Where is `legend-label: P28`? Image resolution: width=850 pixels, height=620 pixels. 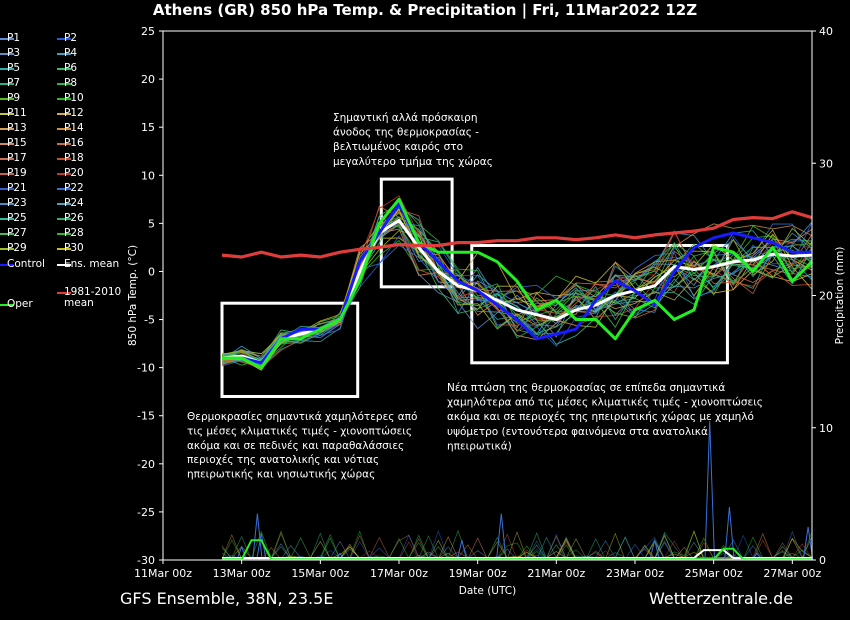 legend-label: P28 is located at coordinates (74, 233).